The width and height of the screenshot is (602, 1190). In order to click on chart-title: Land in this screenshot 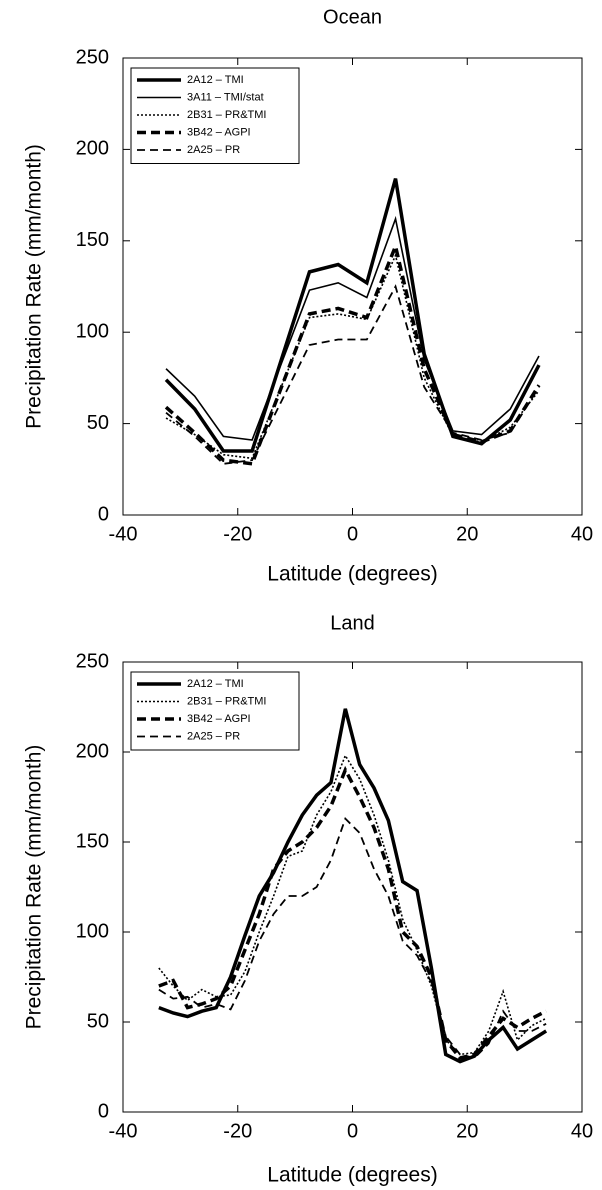, I will do `click(352, 623)`.